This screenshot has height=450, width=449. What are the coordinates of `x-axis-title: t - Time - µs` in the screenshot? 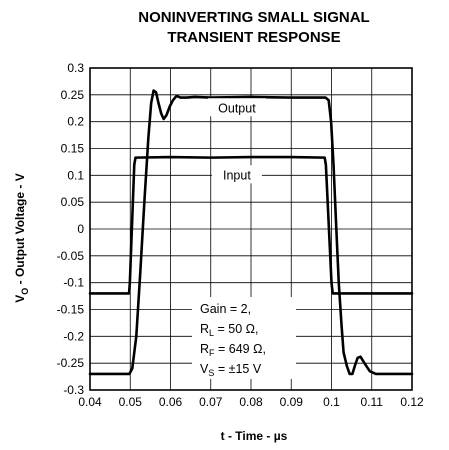 It's located at (254, 436).